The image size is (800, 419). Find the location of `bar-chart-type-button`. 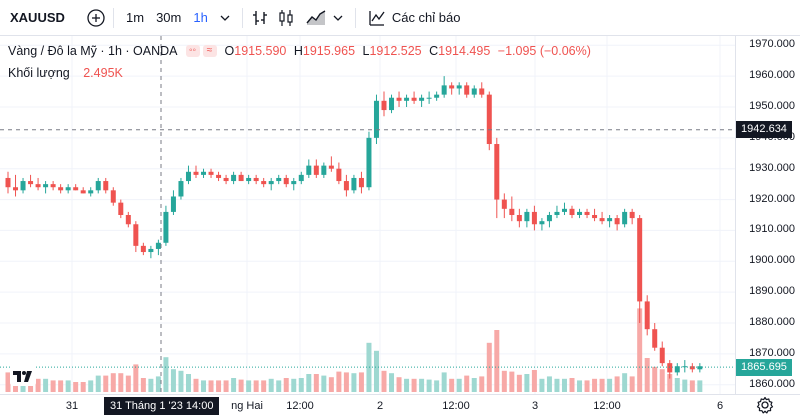

bar-chart-type-button is located at coordinates (260, 18).